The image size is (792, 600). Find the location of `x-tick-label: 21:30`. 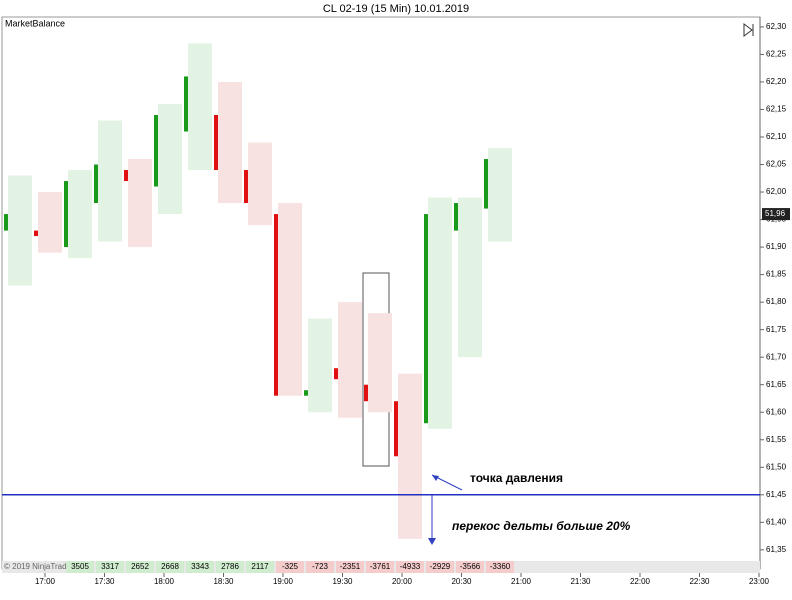

x-tick-label: 21:30 is located at coordinates (580, 581).